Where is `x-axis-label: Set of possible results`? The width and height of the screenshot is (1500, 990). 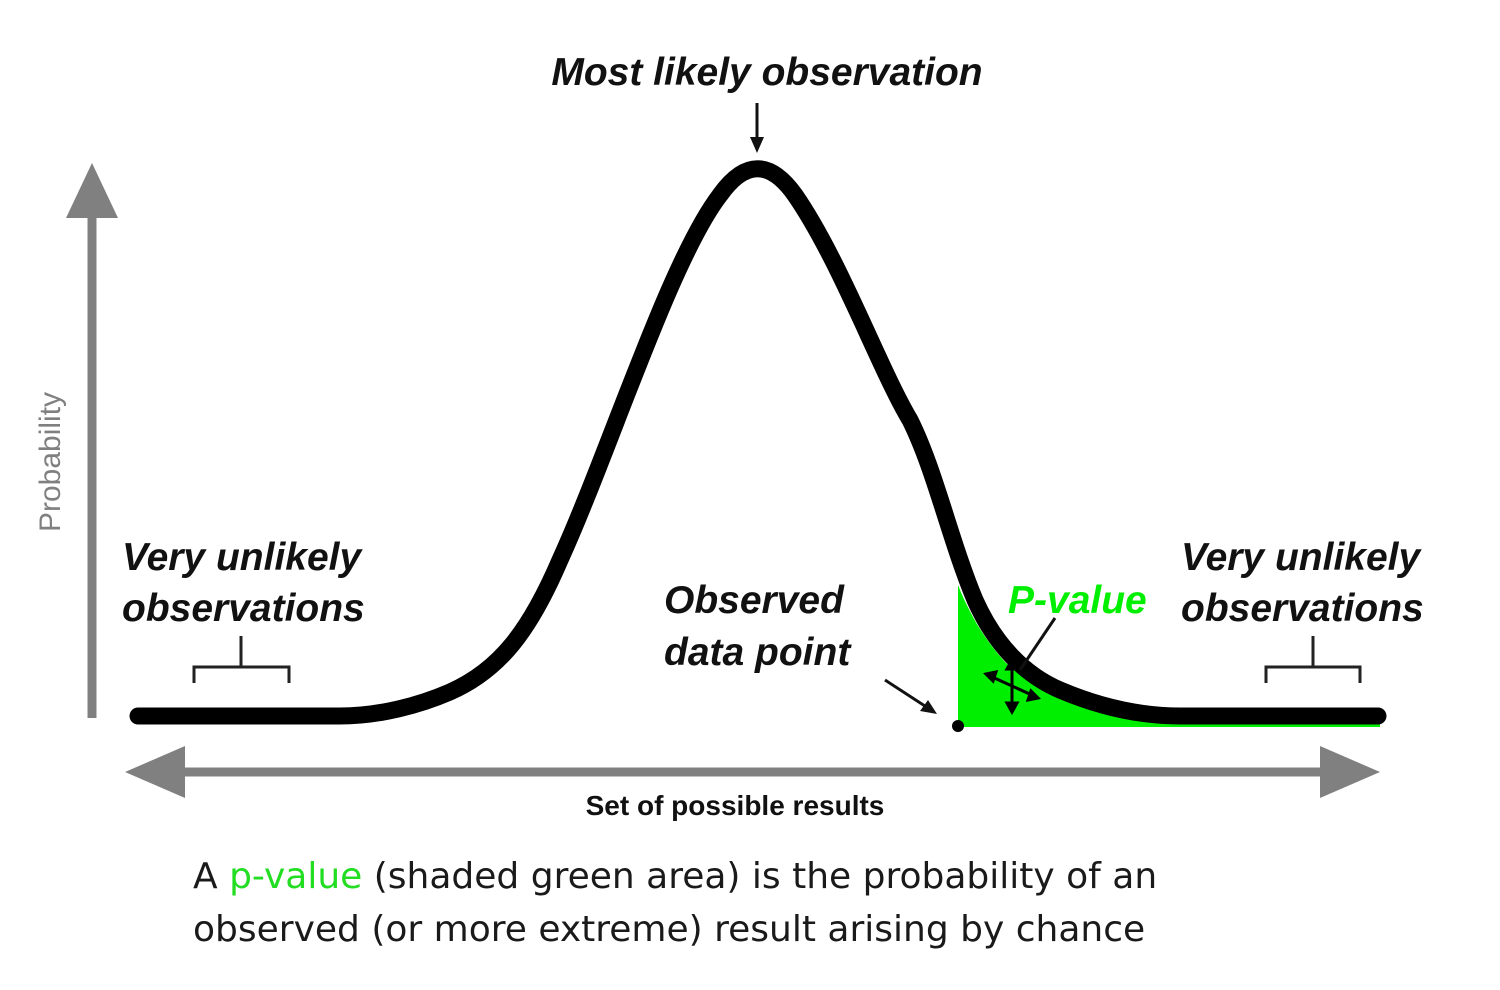 x-axis-label: Set of possible results is located at coordinates (735, 805).